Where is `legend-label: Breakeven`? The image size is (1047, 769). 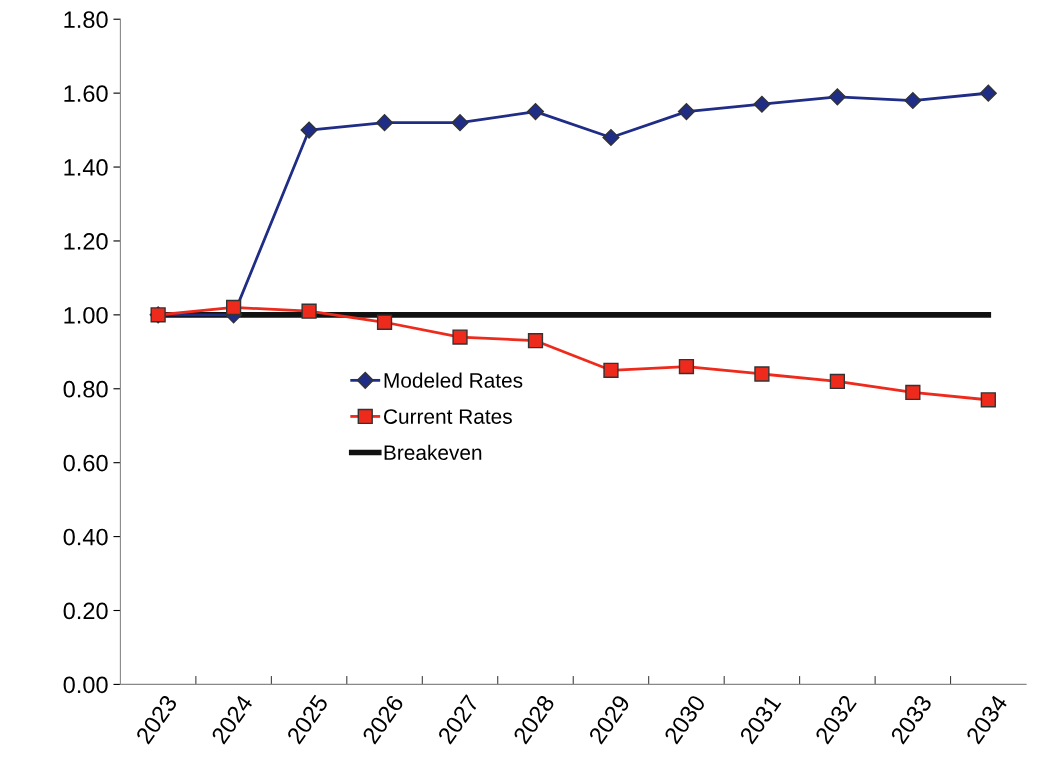
legend-label: Breakeven is located at coordinates (433, 452).